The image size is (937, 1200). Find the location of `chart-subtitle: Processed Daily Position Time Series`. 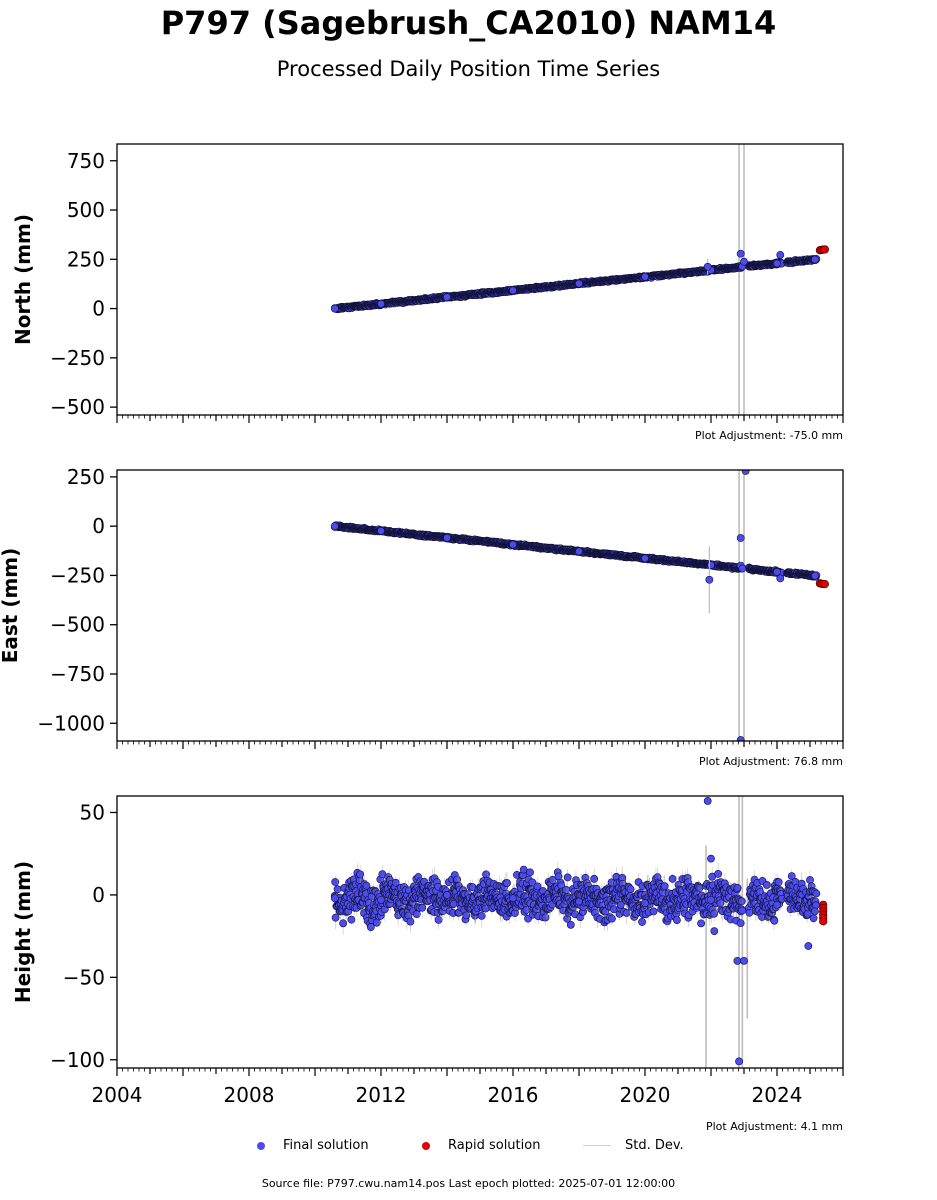

chart-subtitle: Processed Daily Position Time Series is located at coordinates (468, 69).